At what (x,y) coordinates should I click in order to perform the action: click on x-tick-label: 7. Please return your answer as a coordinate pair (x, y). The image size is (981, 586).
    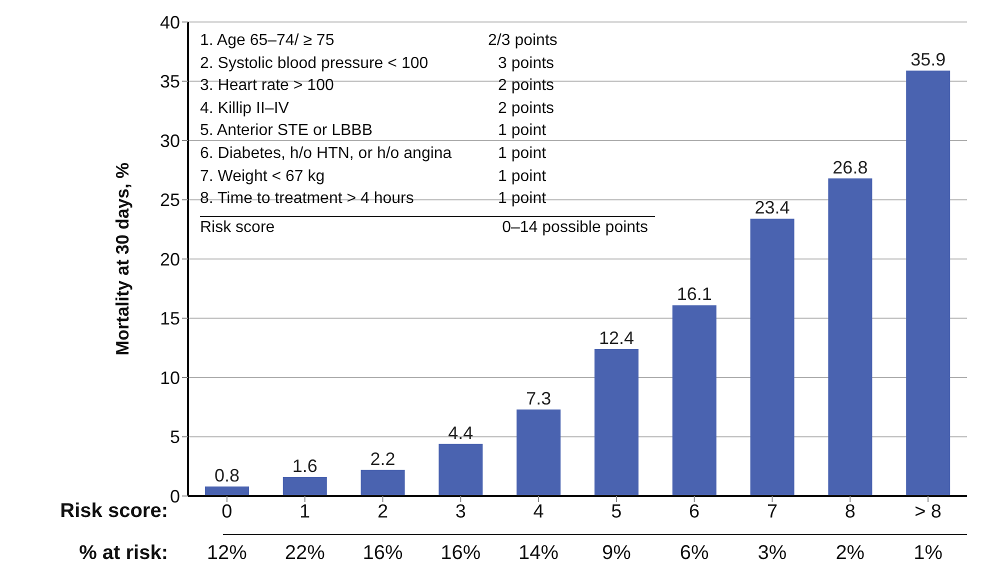
    Looking at the image, I should click on (772, 511).